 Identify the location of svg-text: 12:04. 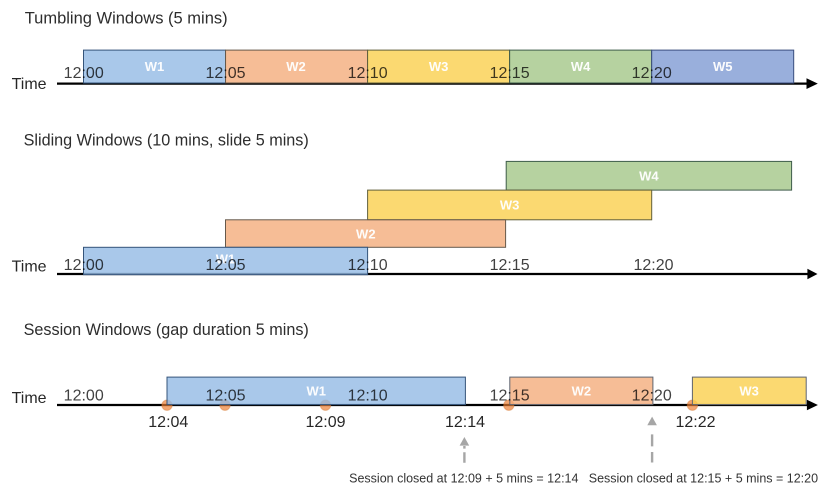
(168, 422).